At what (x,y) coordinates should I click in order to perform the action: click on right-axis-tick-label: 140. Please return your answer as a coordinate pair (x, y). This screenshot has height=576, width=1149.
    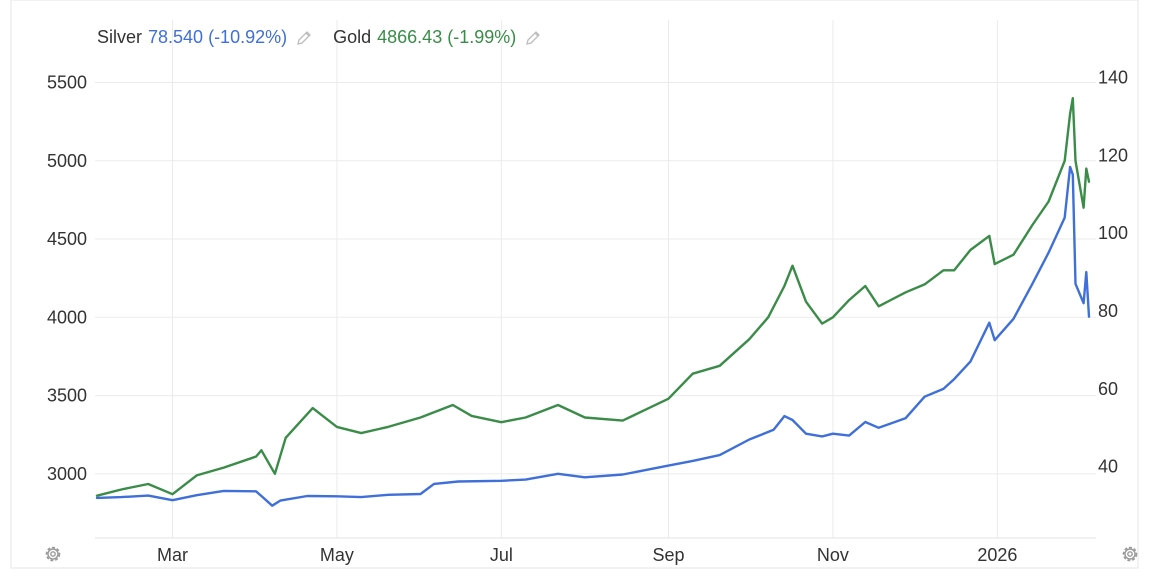
    Looking at the image, I should click on (1113, 77).